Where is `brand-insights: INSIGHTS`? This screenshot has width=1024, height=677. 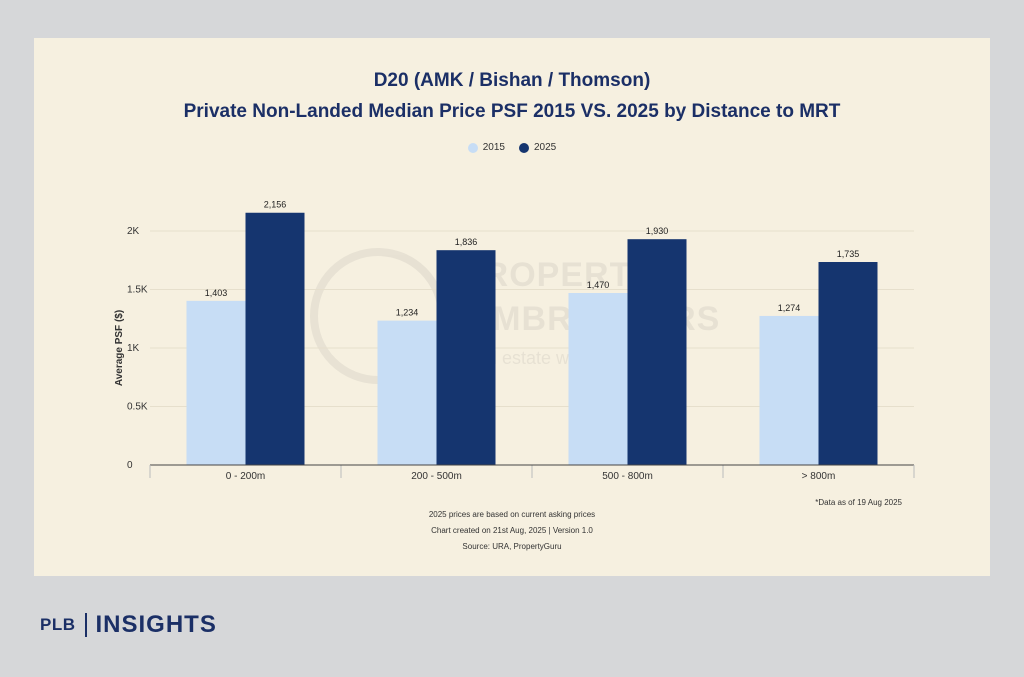
brand-insights: INSIGHTS is located at coordinates (156, 624).